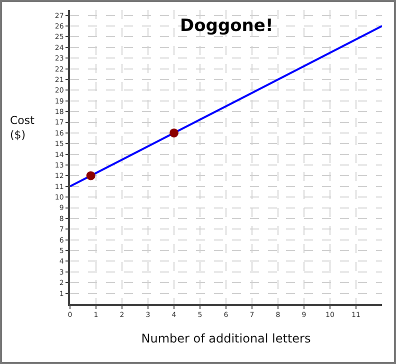 This screenshot has height=364, width=396. Describe the element at coordinates (227, 26) in the screenshot. I see `chart-title: Doggone!` at that location.